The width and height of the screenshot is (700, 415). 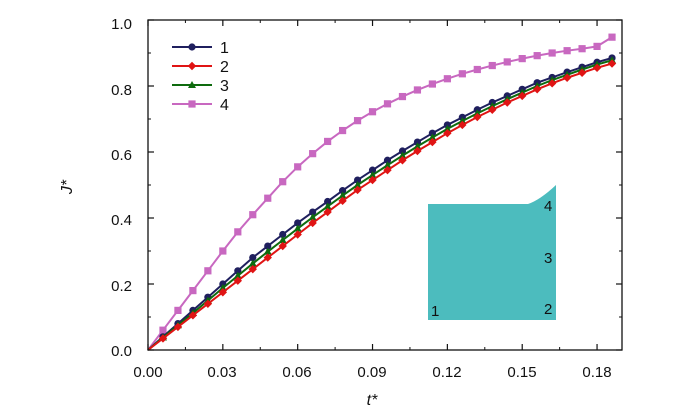 I want to click on x-tick-label-0: 0.00, so click(x=147, y=372).